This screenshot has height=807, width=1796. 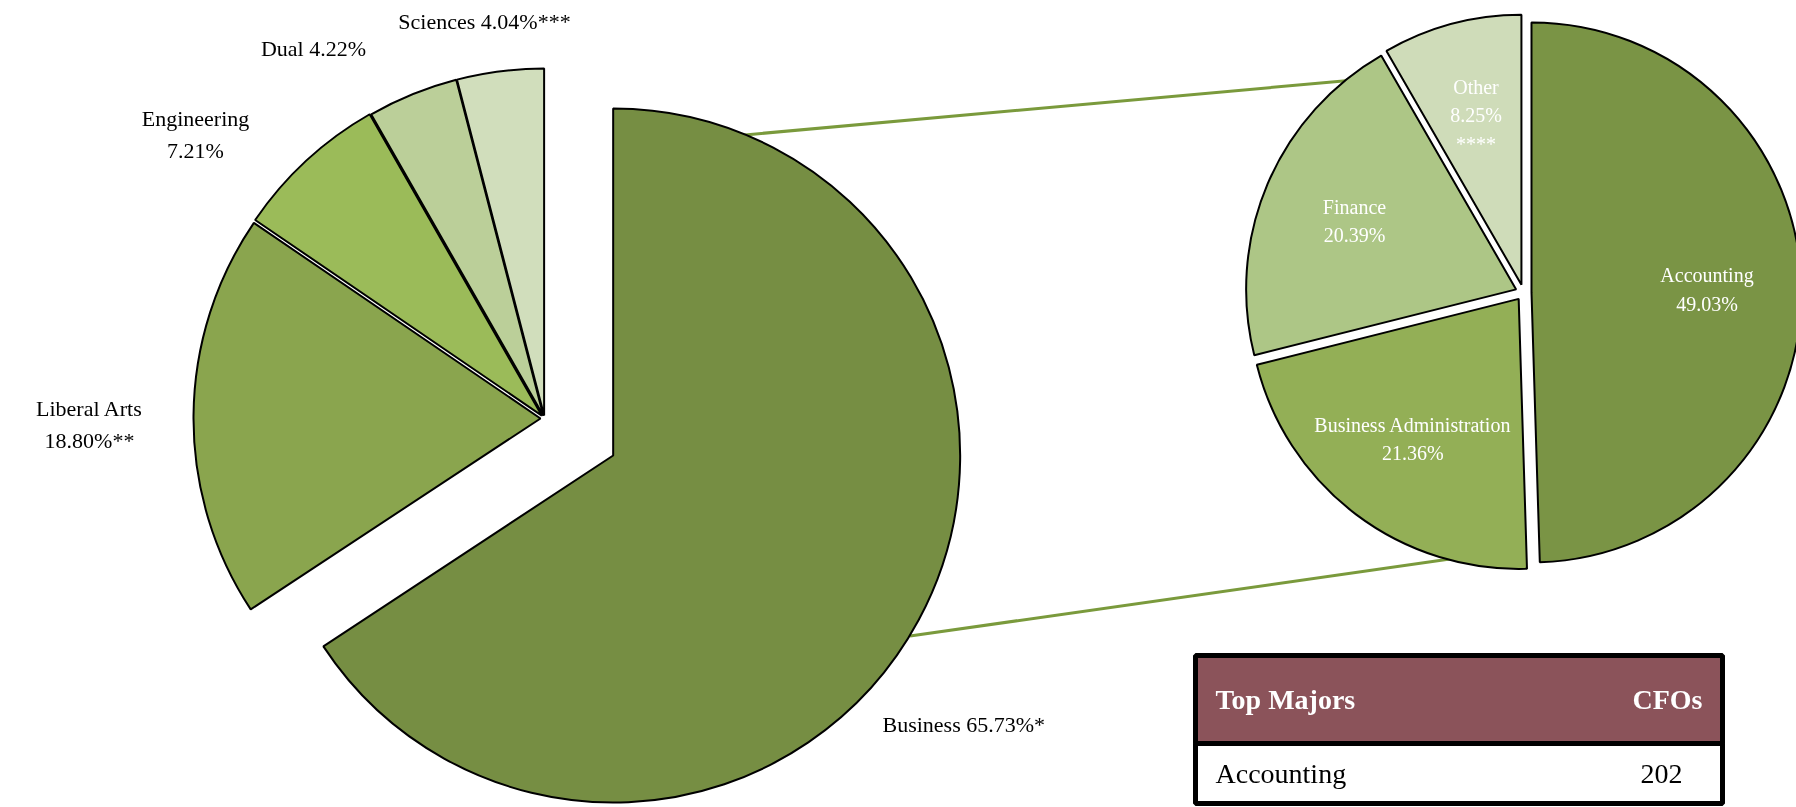 What do you see at coordinates (1476, 129) in the screenshot?
I see `data-label: 8.25% ****` at bounding box center [1476, 129].